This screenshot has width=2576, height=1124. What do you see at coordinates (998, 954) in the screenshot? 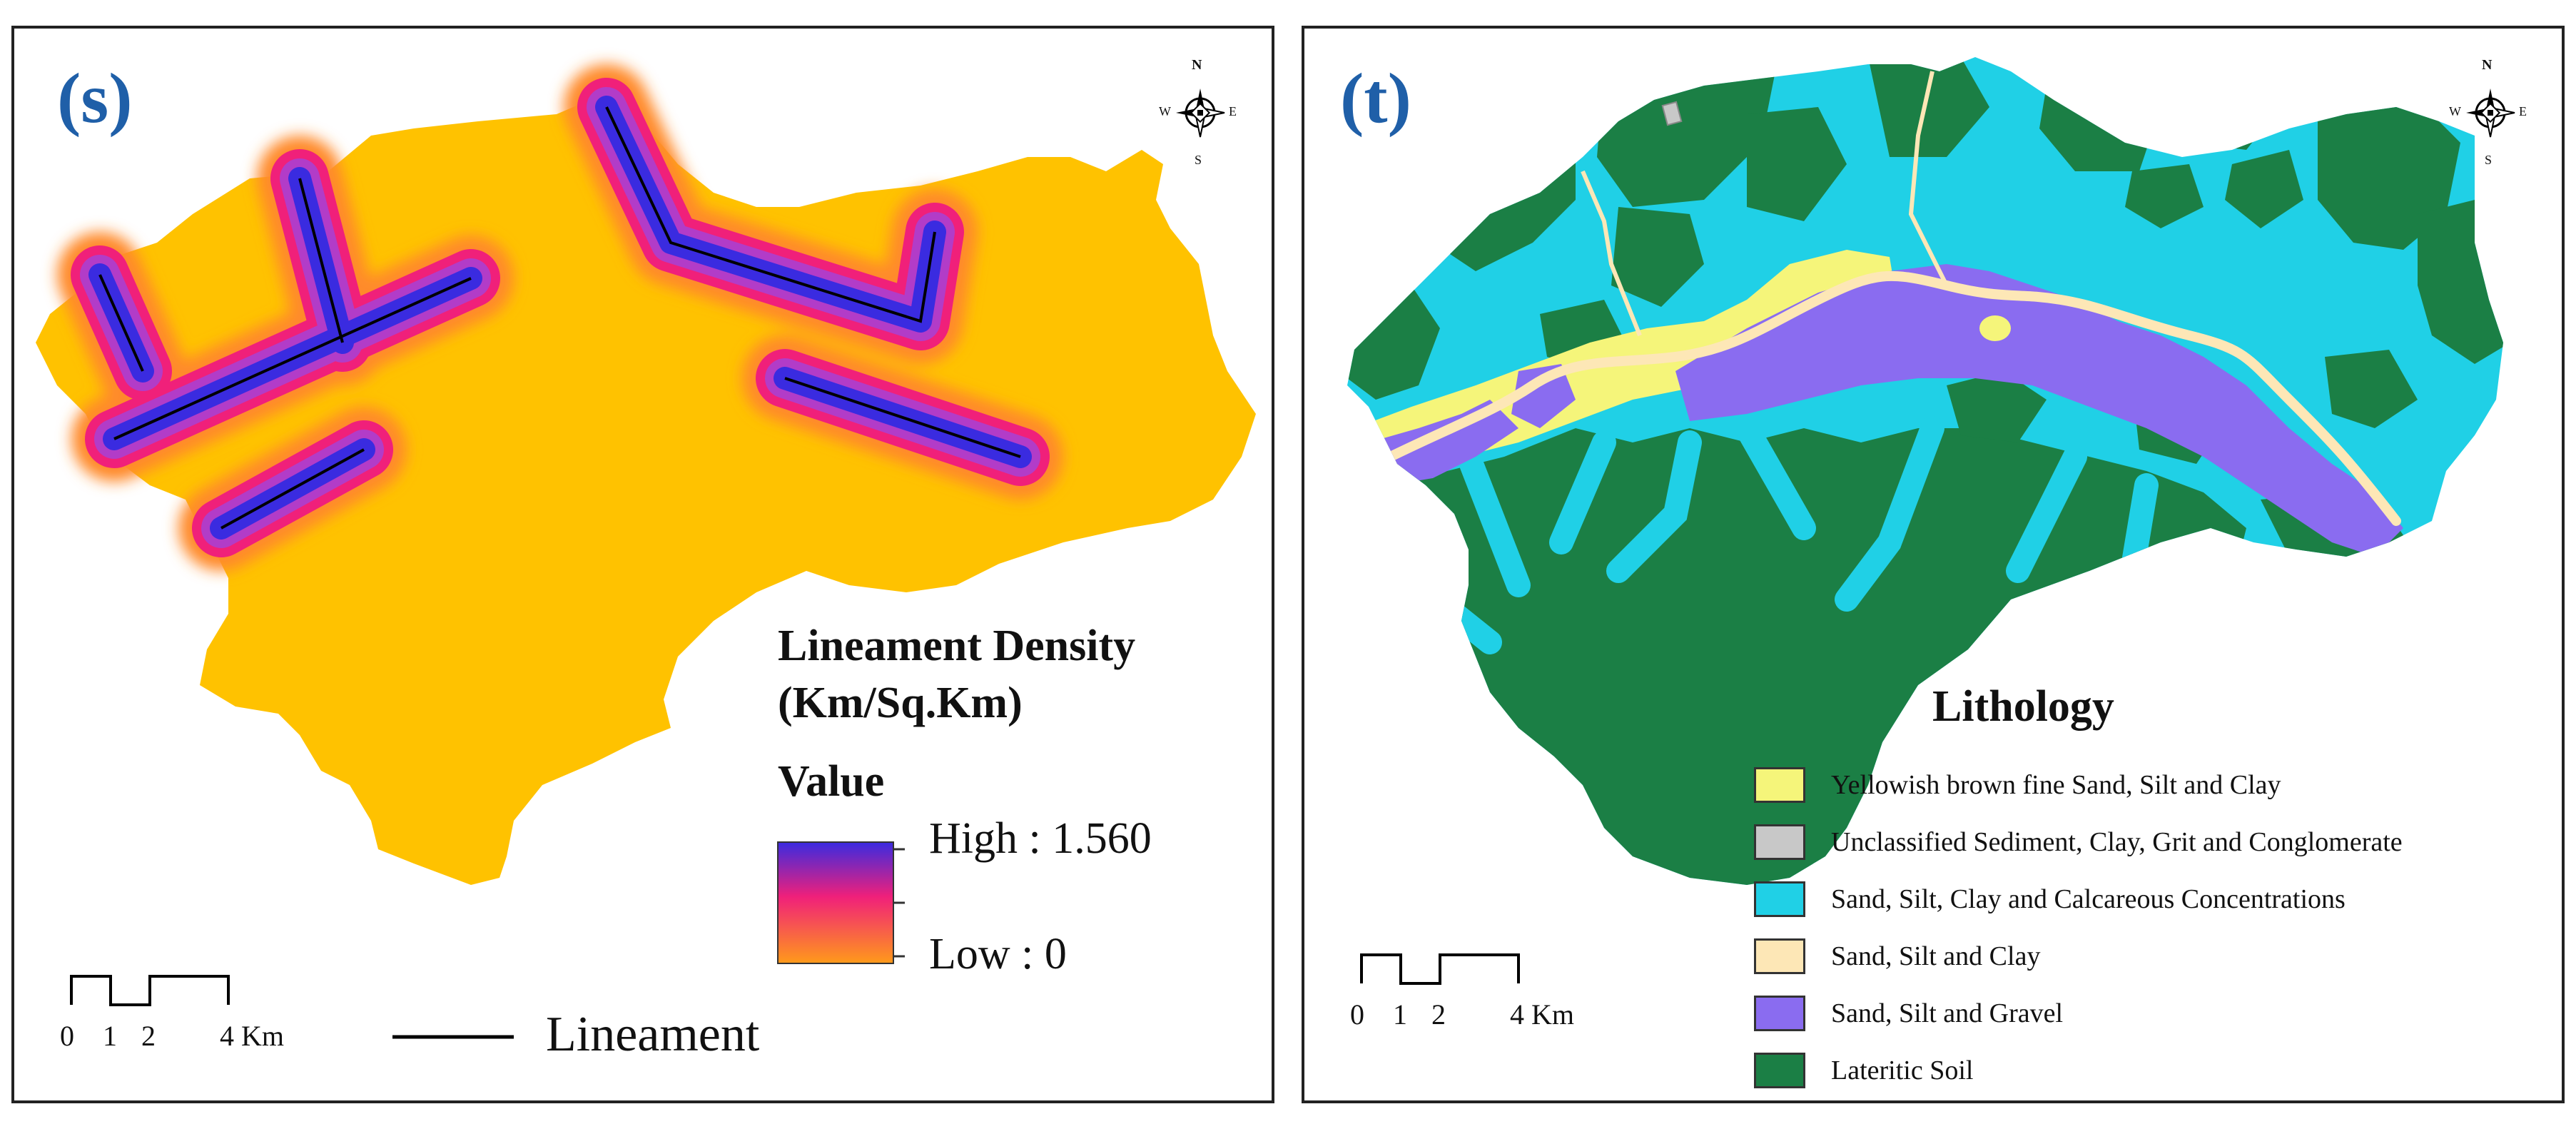
I see `legend-low-label: Low : 0` at bounding box center [998, 954].